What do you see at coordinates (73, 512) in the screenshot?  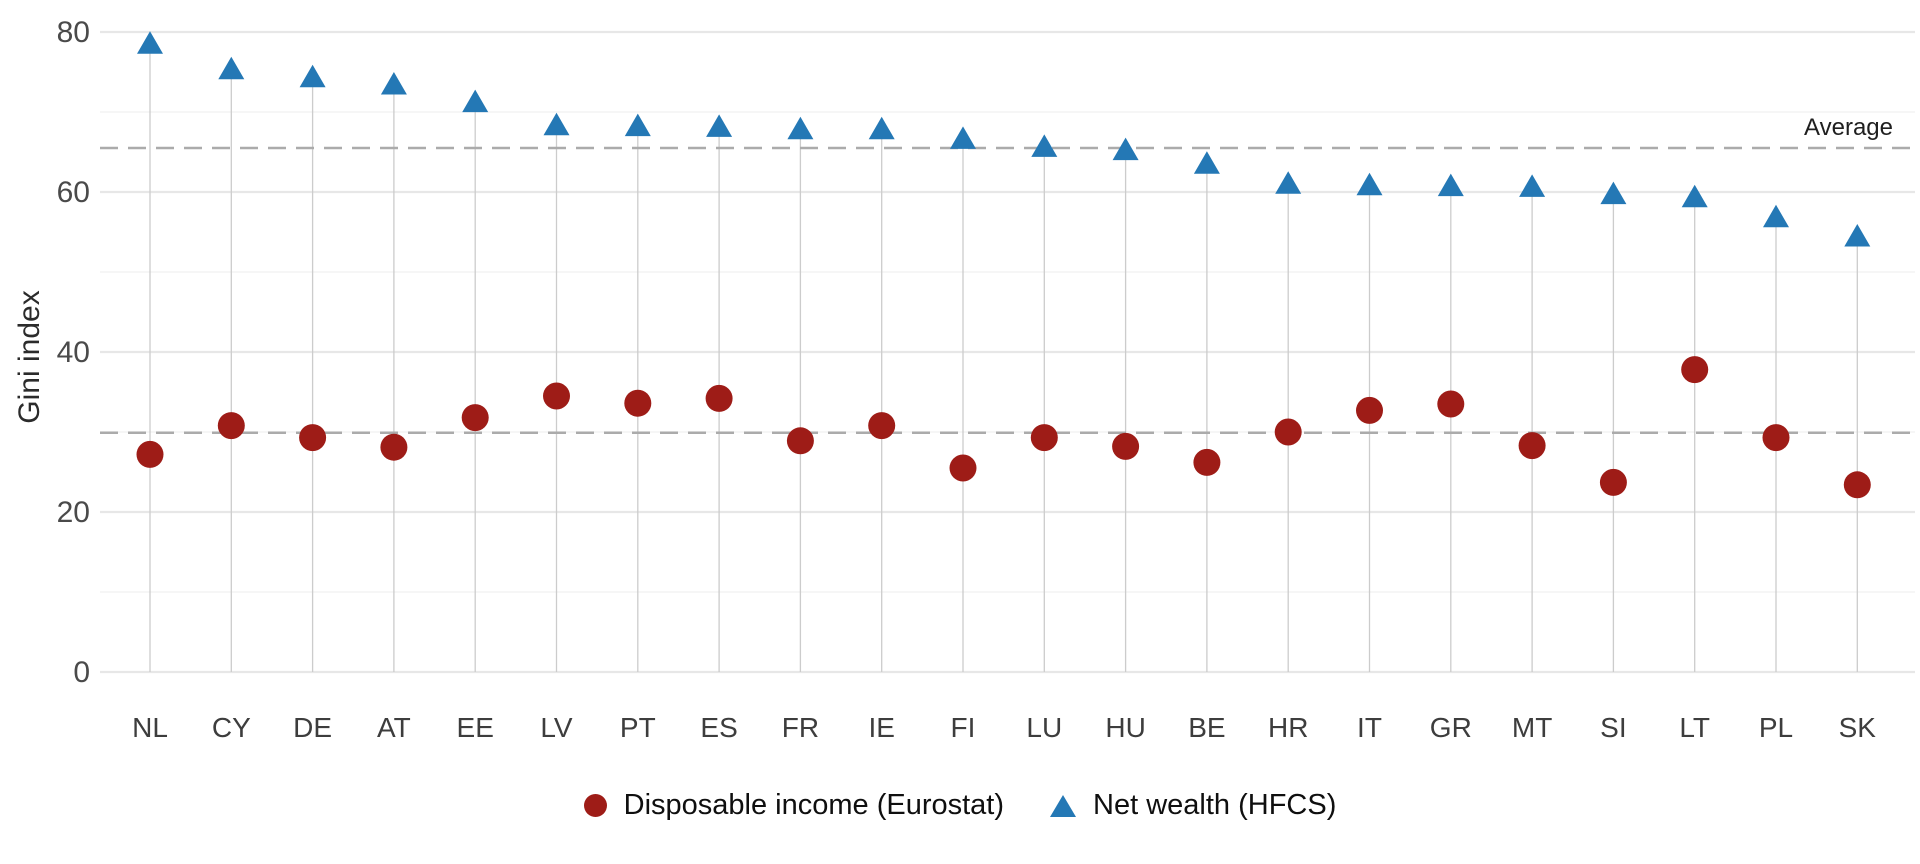 I see `y-tick-label: 20` at bounding box center [73, 512].